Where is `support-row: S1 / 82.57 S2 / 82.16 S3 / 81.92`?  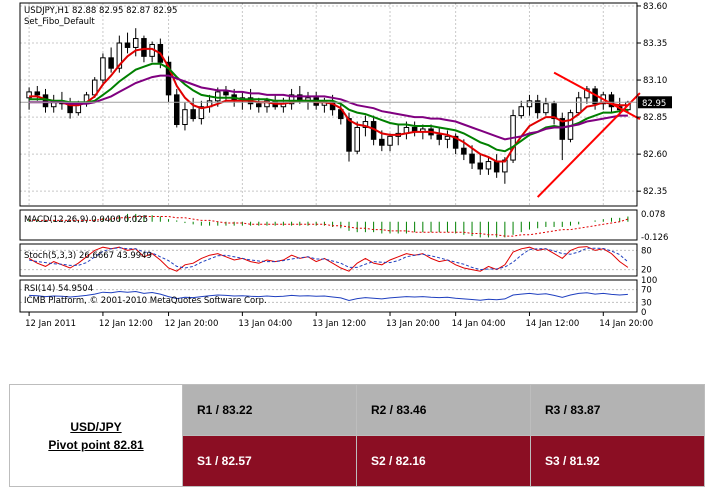
support-row: S1 / 82.57 S2 / 82.16 S3 / 81.92 is located at coordinates (357, 461).